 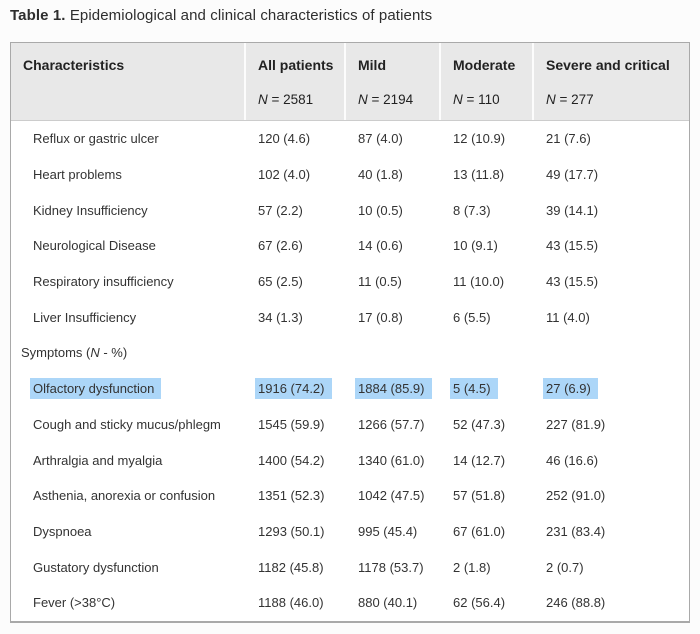 I want to click on column-sample-size: N = 277, so click(x=570, y=99).